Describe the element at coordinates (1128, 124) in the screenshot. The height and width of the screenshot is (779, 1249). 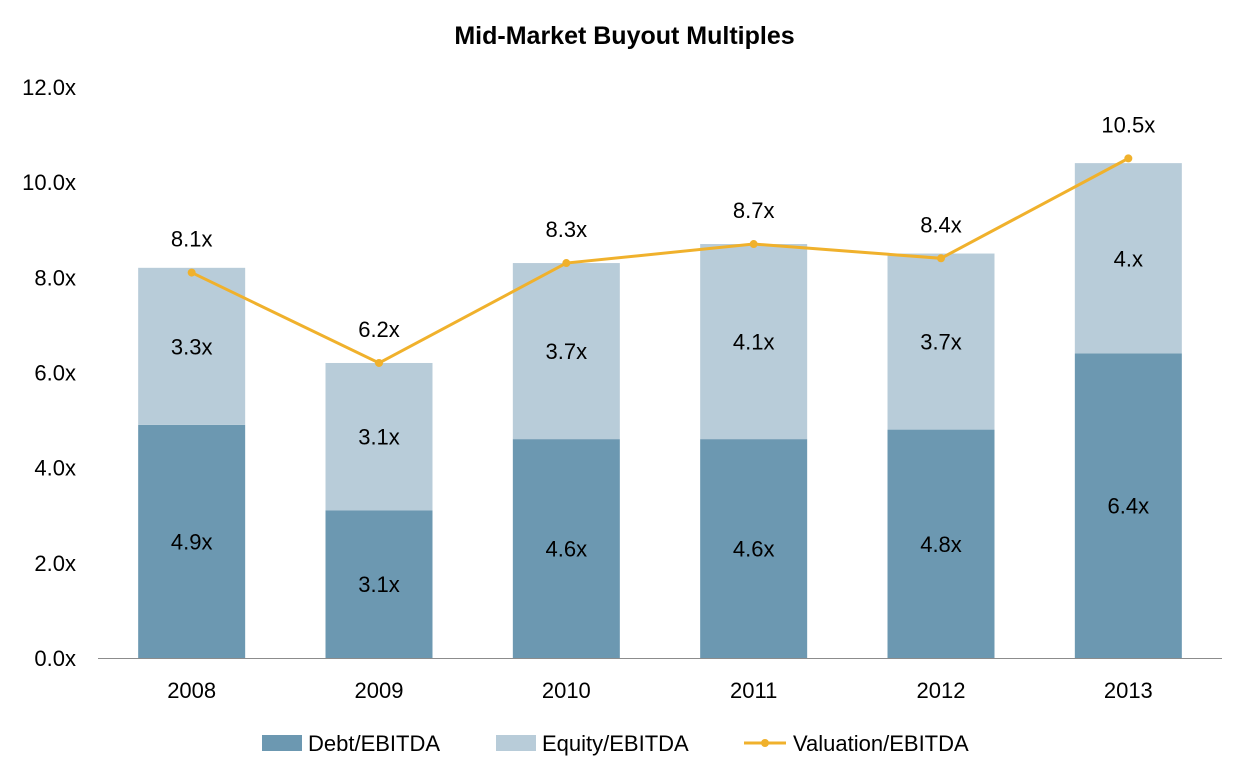
I see `label-valuation-2013: 10.5x` at that location.